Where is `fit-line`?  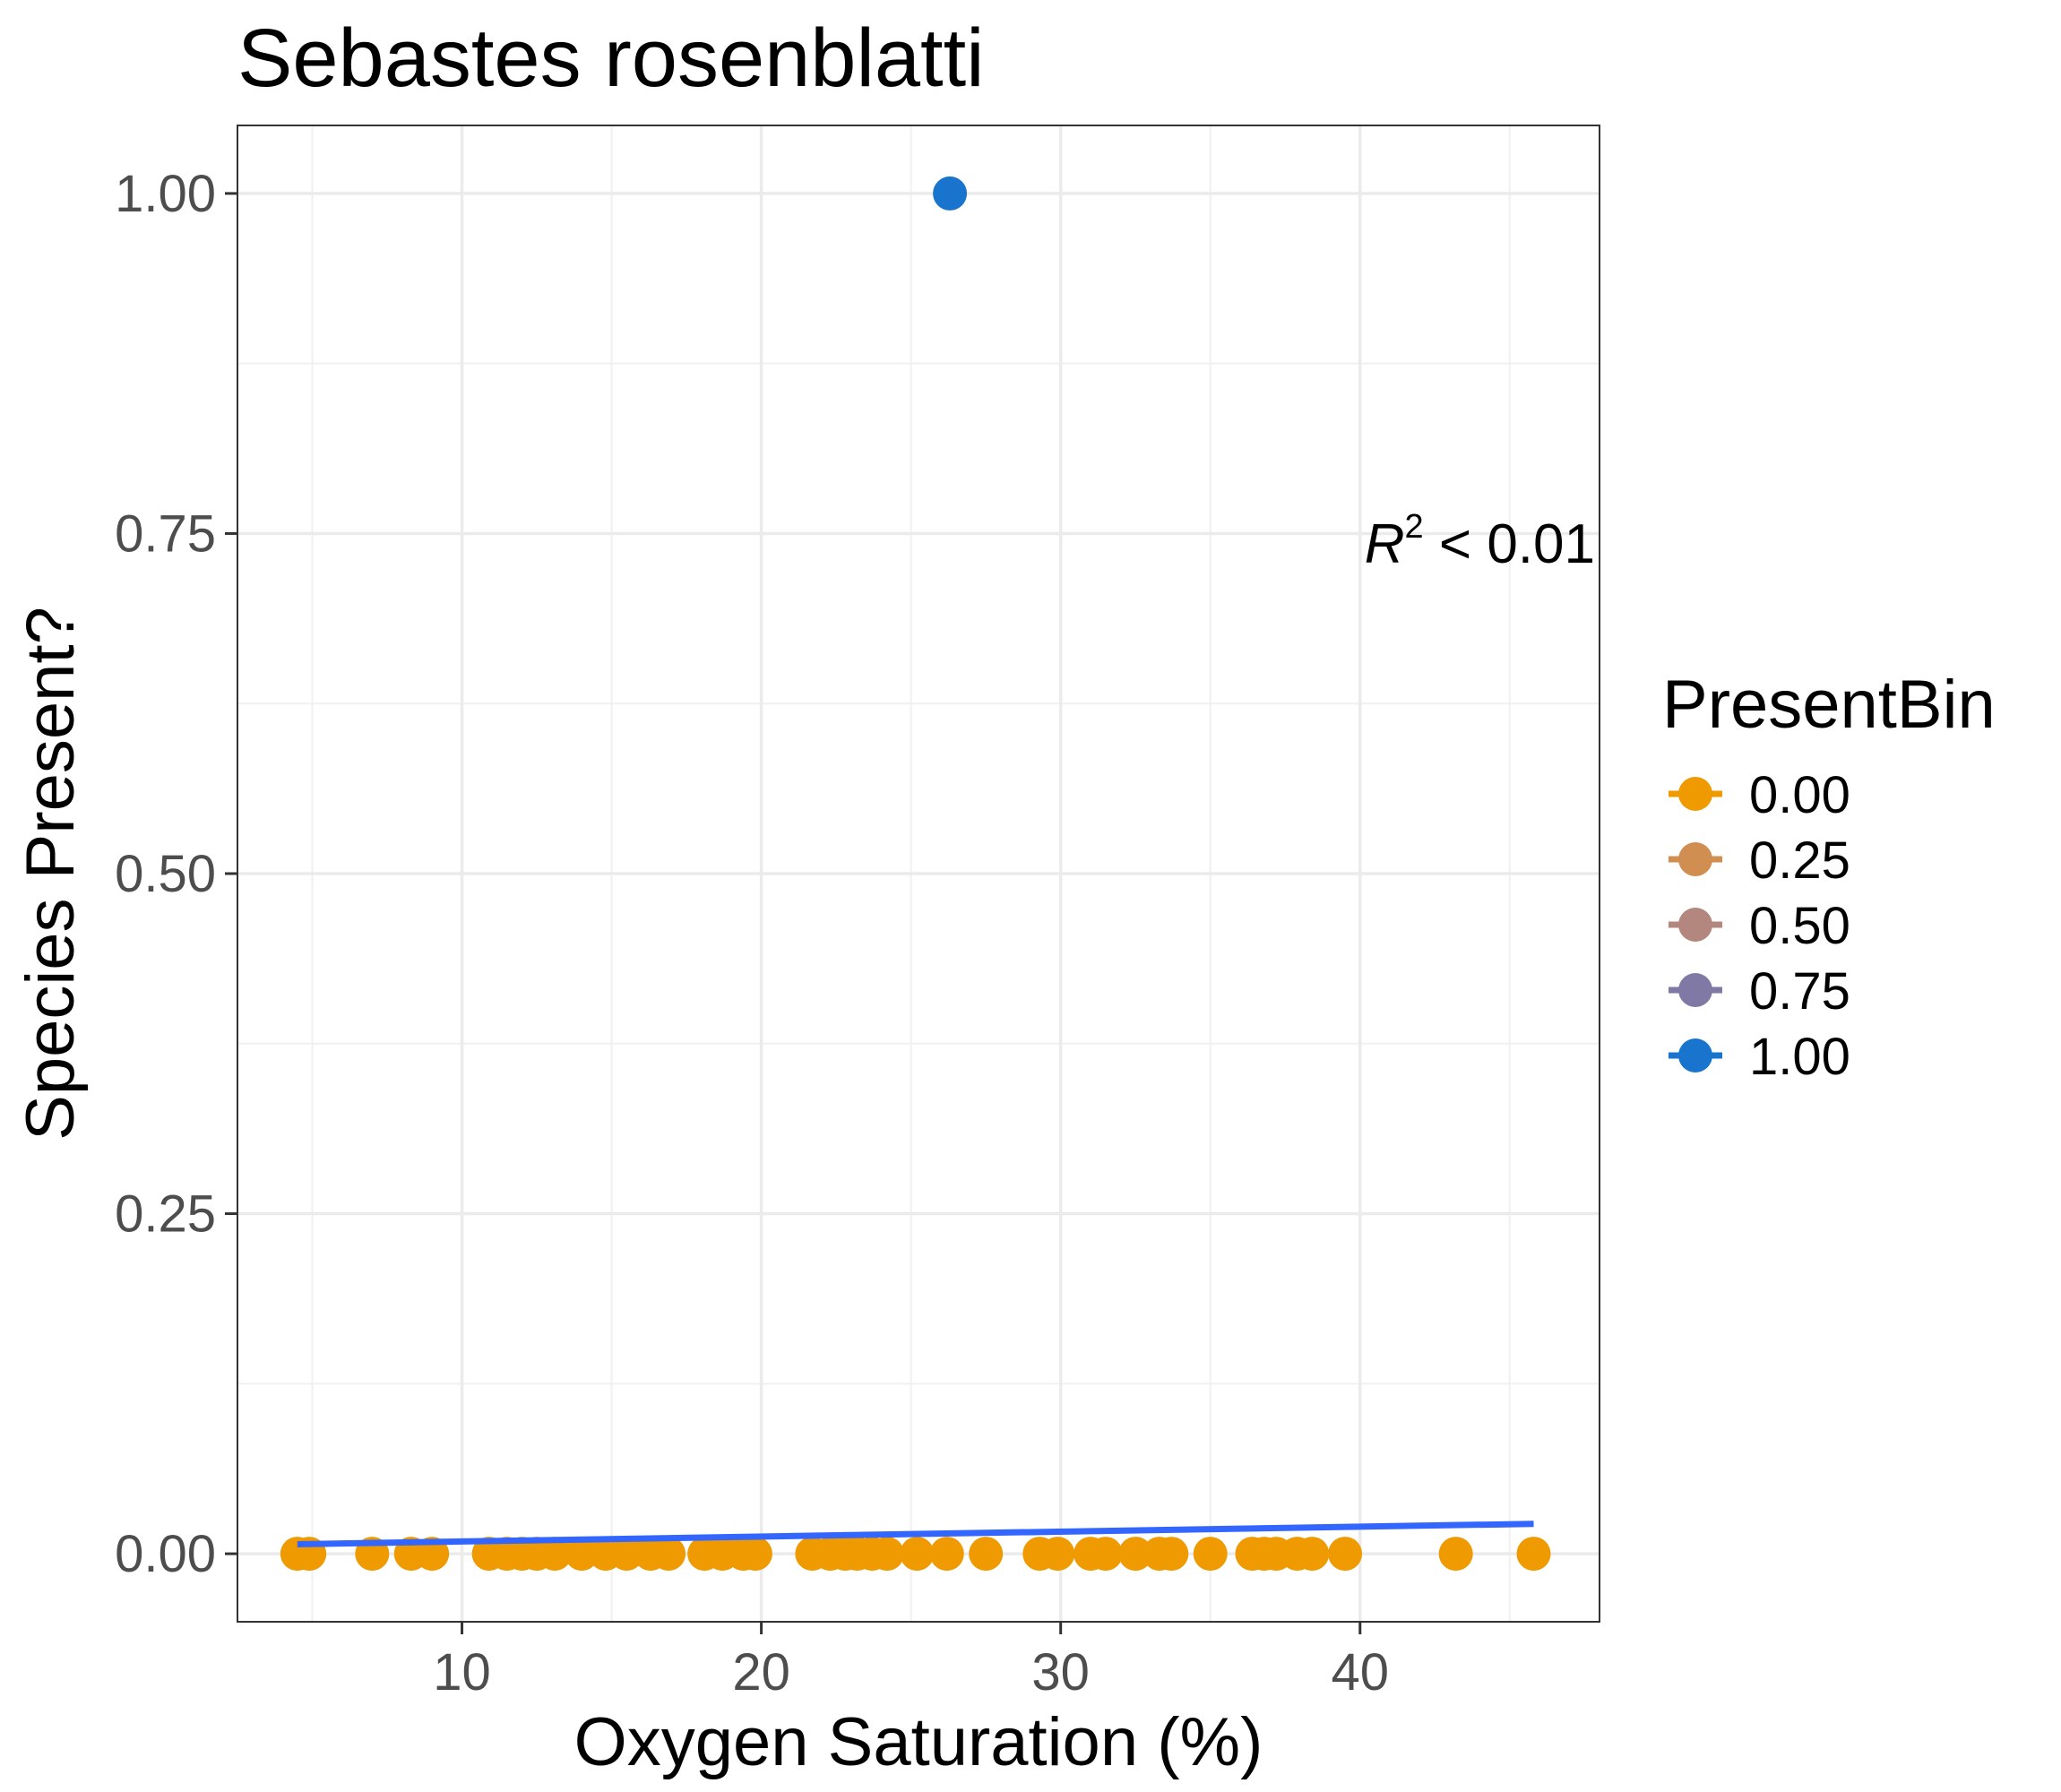
fit-line is located at coordinates (915, 1534).